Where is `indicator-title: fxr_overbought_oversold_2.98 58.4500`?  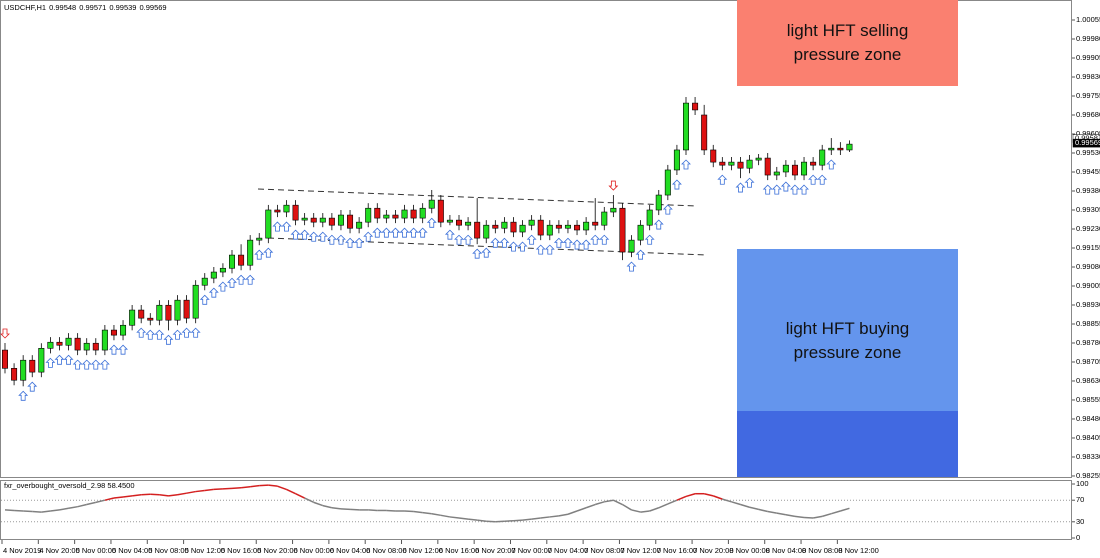 indicator-title: fxr_overbought_oversold_2.98 58.4500 is located at coordinates (69, 485).